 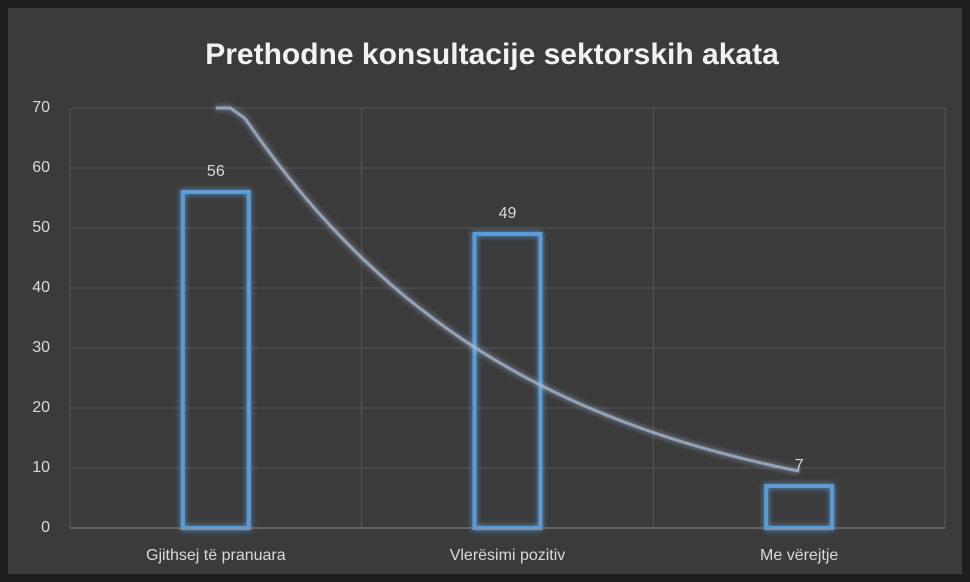 What do you see at coordinates (41, 287) in the screenshot?
I see `y-tick-label: 40` at bounding box center [41, 287].